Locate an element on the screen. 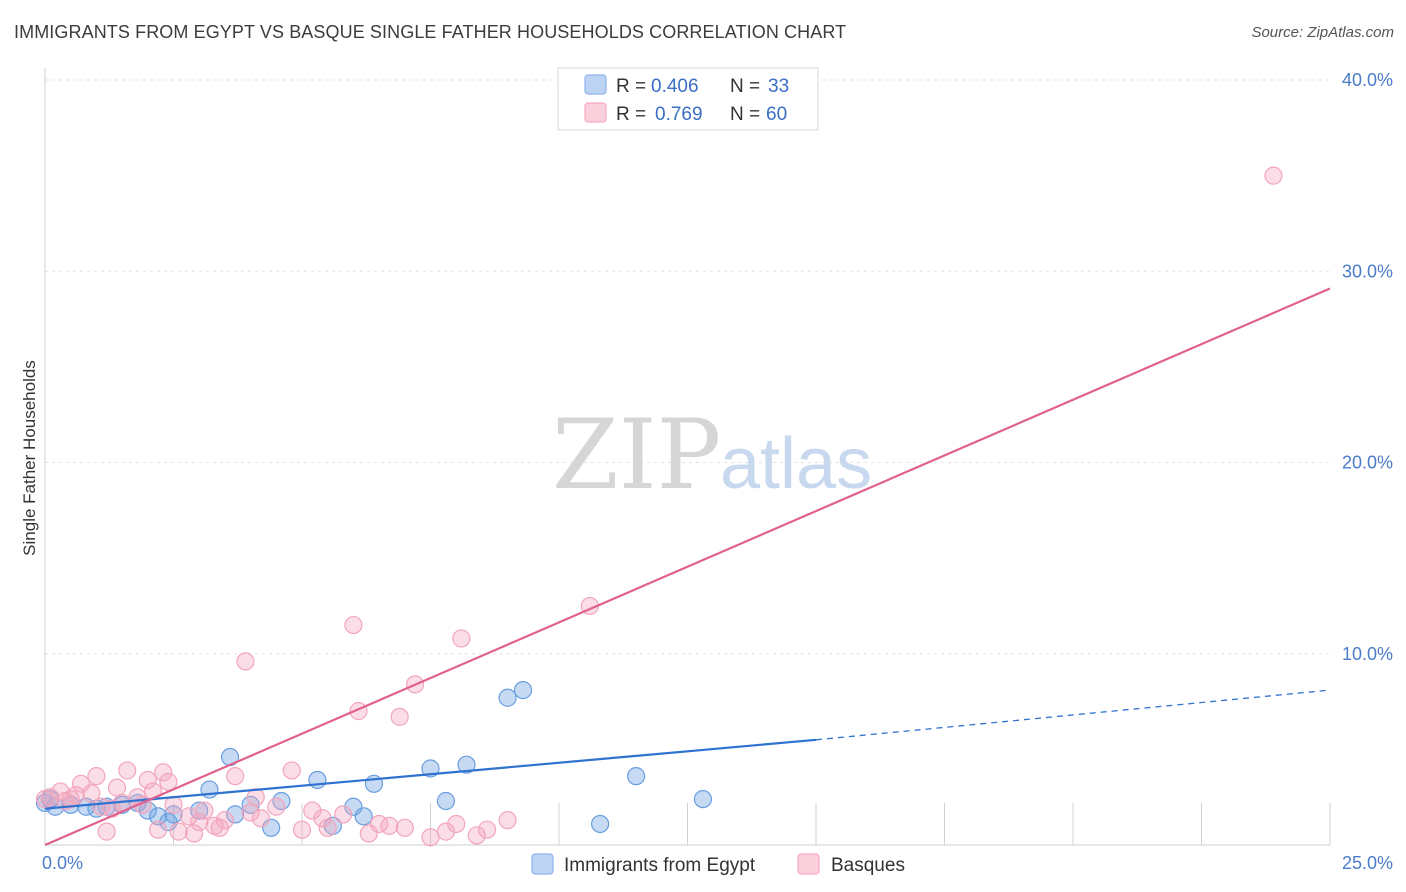  x-tick-labels: 0.0% 25.0% is located at coordinates (717, 863).